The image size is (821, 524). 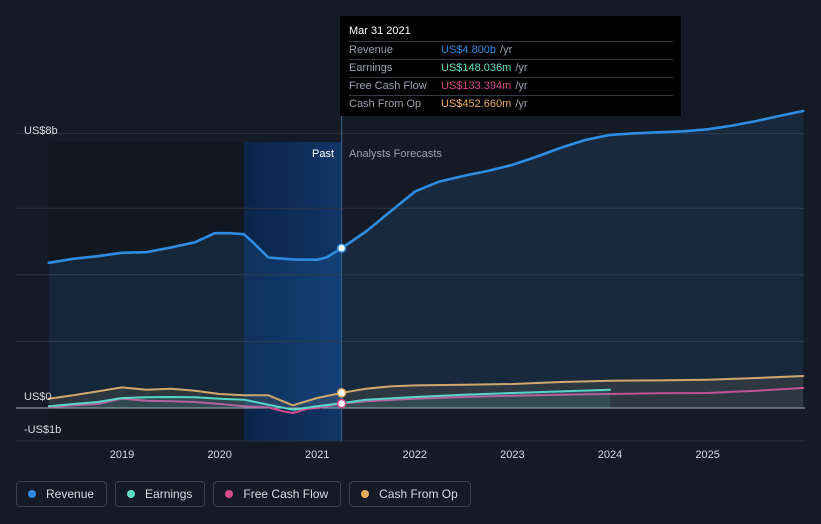 I want to click on cash-from-op-line, so click(x=426, y=391).